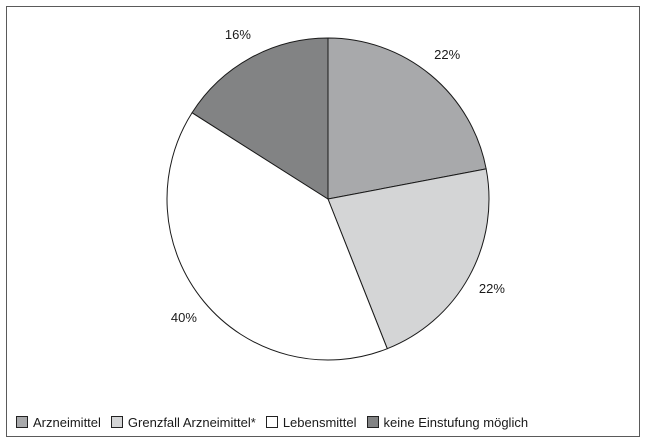  I want to click on slice-label: 16%, so click(238, 34).